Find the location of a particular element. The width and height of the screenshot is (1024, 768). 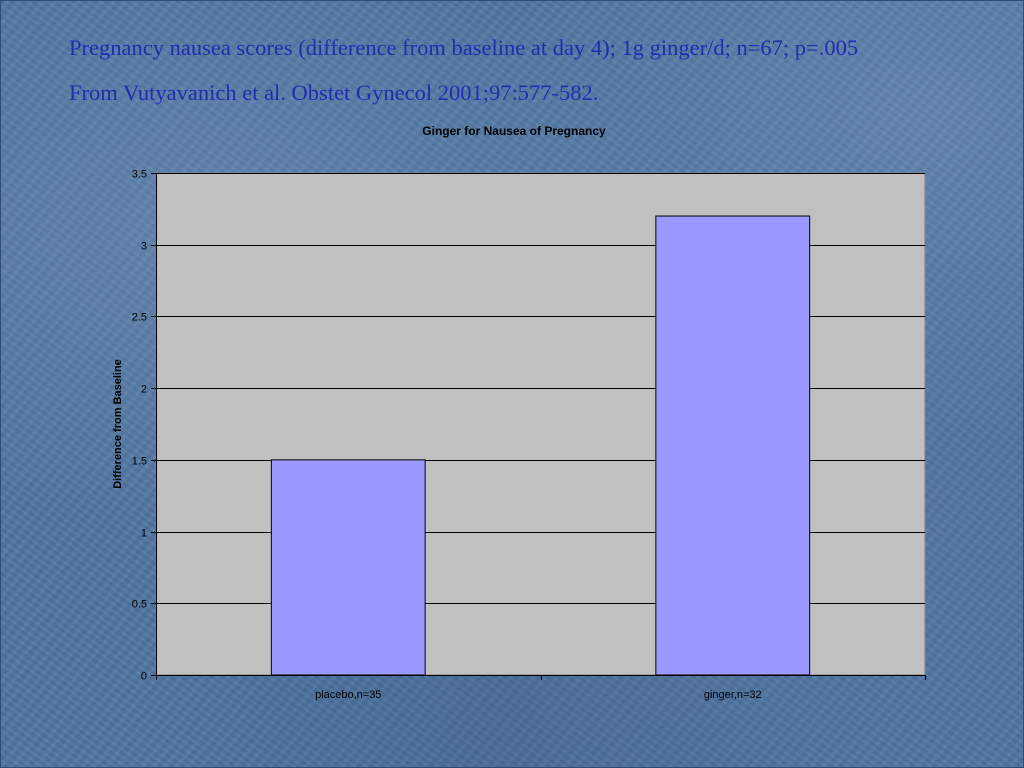

y-tick-label: 3 is located at coordinates (144, 247).